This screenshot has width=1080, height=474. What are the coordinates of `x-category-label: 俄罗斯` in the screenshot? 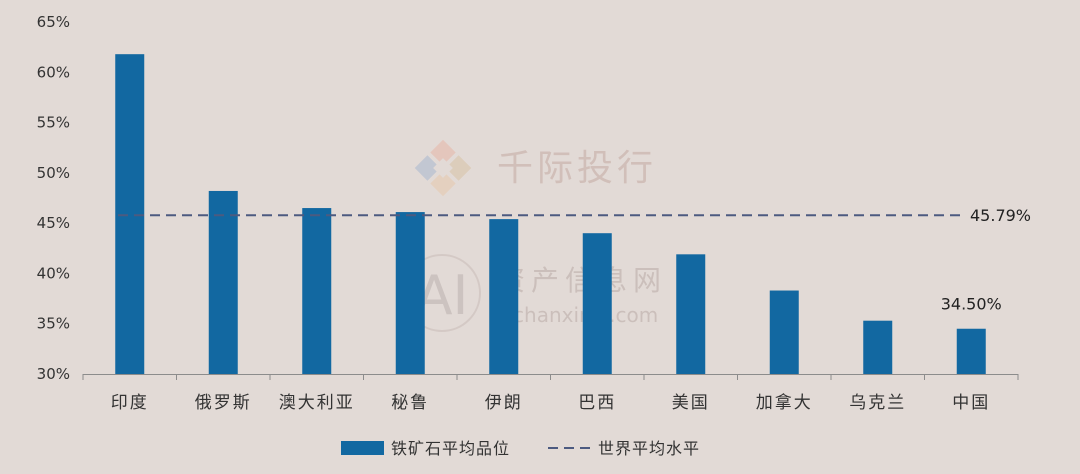 It's located at (223, 403).